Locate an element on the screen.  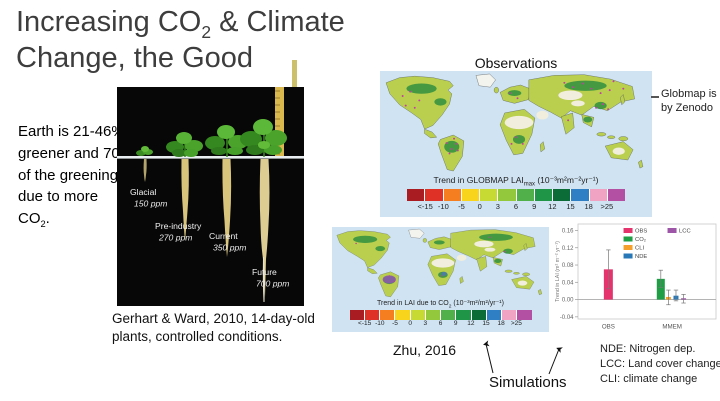
greening-note-period: . is located at coordinates (47, 218).